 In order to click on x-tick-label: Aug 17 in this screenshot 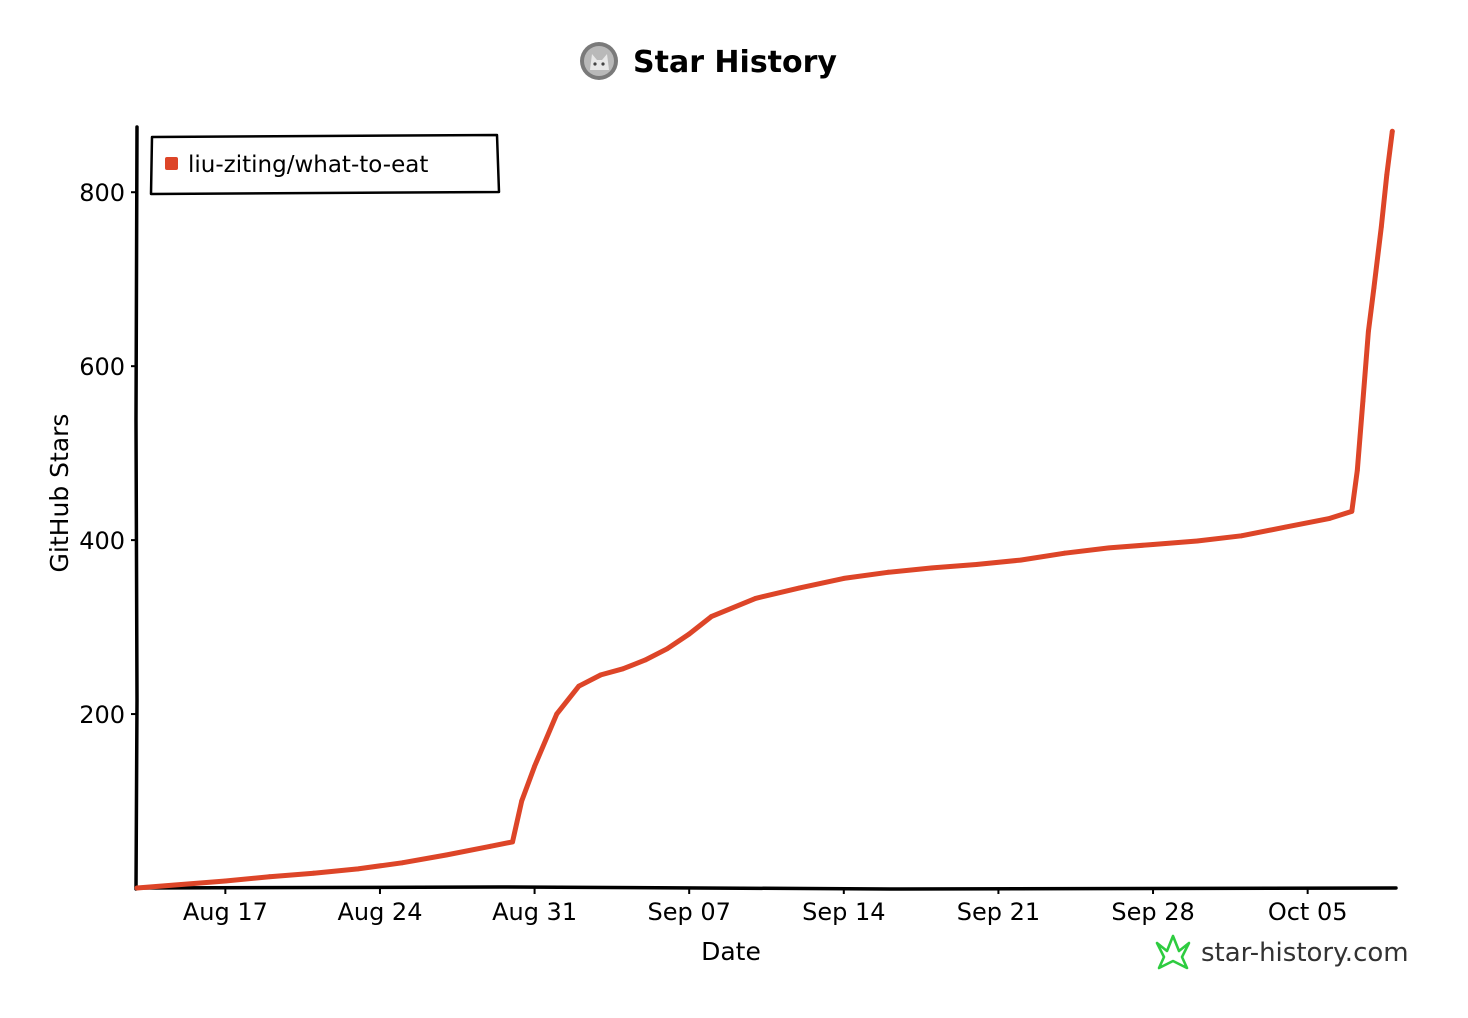, I will do `click(225, 912)`.